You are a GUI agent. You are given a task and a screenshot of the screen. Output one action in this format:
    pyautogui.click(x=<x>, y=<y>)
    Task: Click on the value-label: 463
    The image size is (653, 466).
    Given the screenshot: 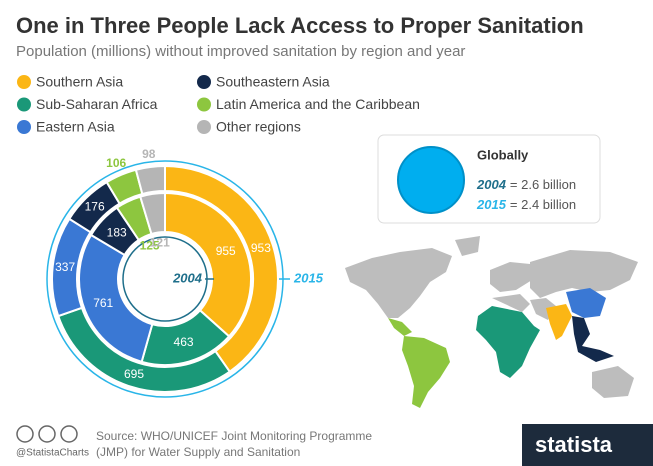 What is the action you would take?
    pyautogui.click(x=184, y=342)
    